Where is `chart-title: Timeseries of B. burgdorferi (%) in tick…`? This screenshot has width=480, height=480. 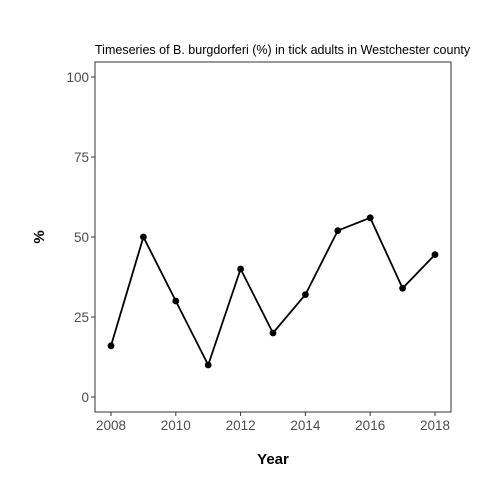 chart-title: Timeseries of B. burgdorferi (%) in tick… is located at coordinates (283, 50).